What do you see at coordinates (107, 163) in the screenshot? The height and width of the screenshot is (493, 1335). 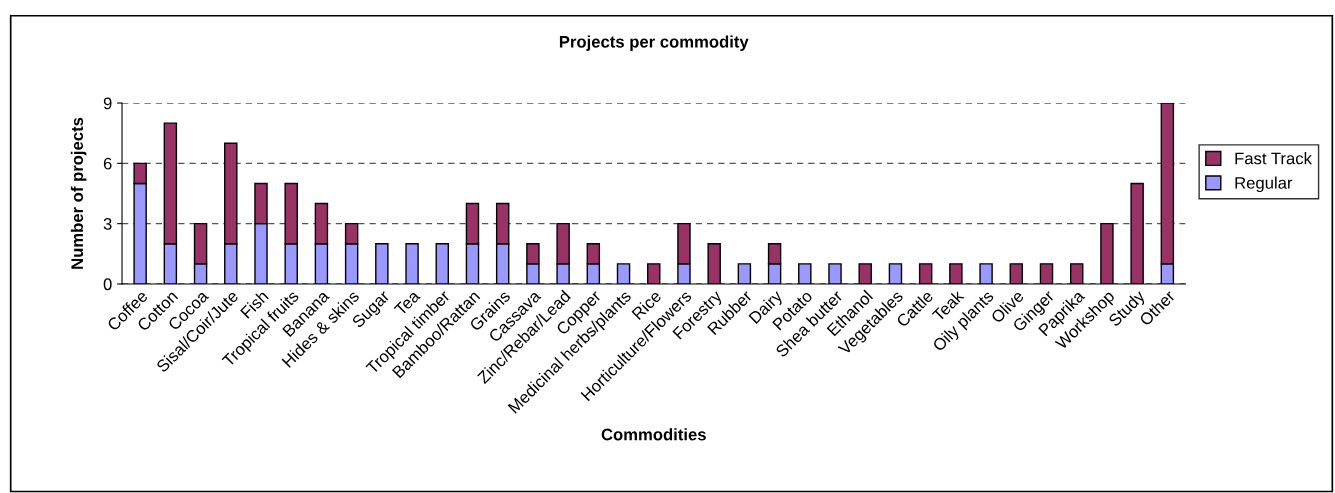 I see `y-tick-label: 6` at bounding box center [107, 163].